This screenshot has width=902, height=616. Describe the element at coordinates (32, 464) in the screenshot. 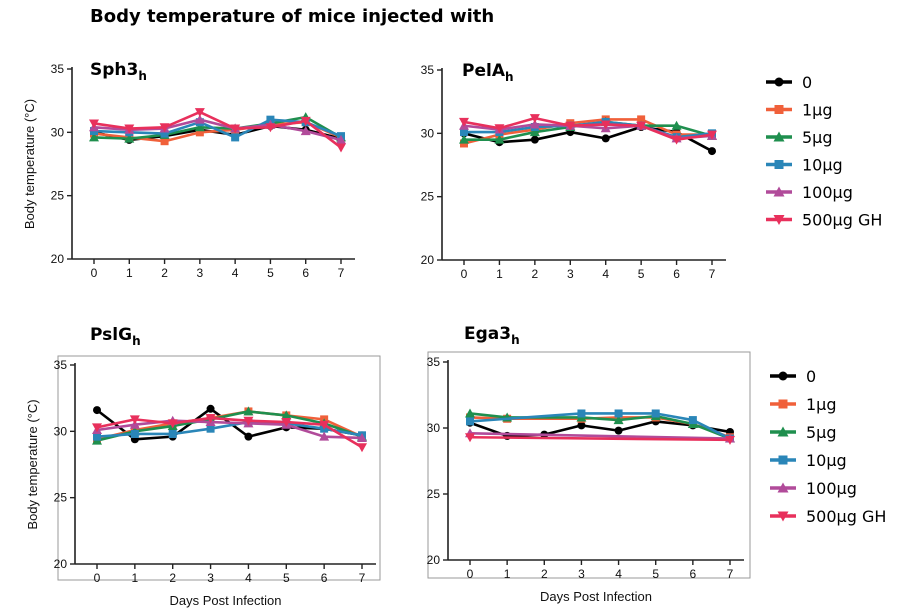

I see `y-axis-label: Body temperature (°C)` at that location.